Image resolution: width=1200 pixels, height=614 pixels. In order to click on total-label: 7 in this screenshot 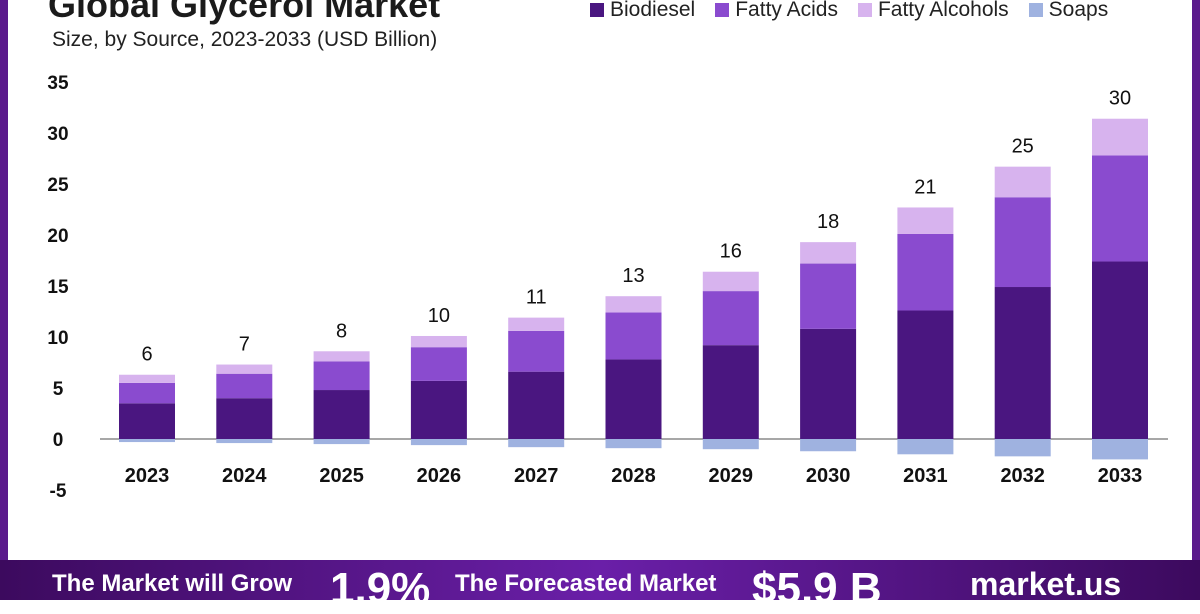, I will do `click(244, 345)`.